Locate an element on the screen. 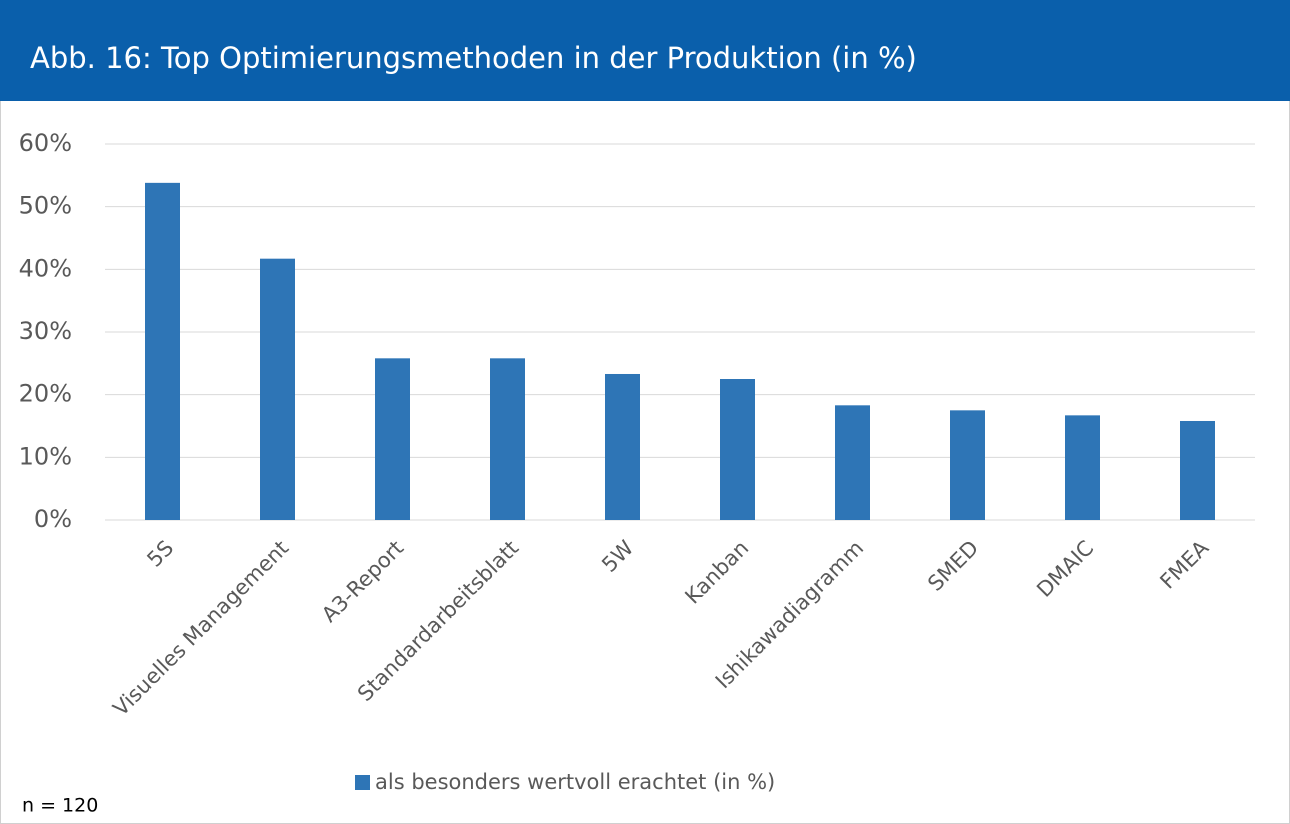 The height and width of the screenshot is (824, 1290). y-tick-label: 30% is located at coordinates (45, 331).